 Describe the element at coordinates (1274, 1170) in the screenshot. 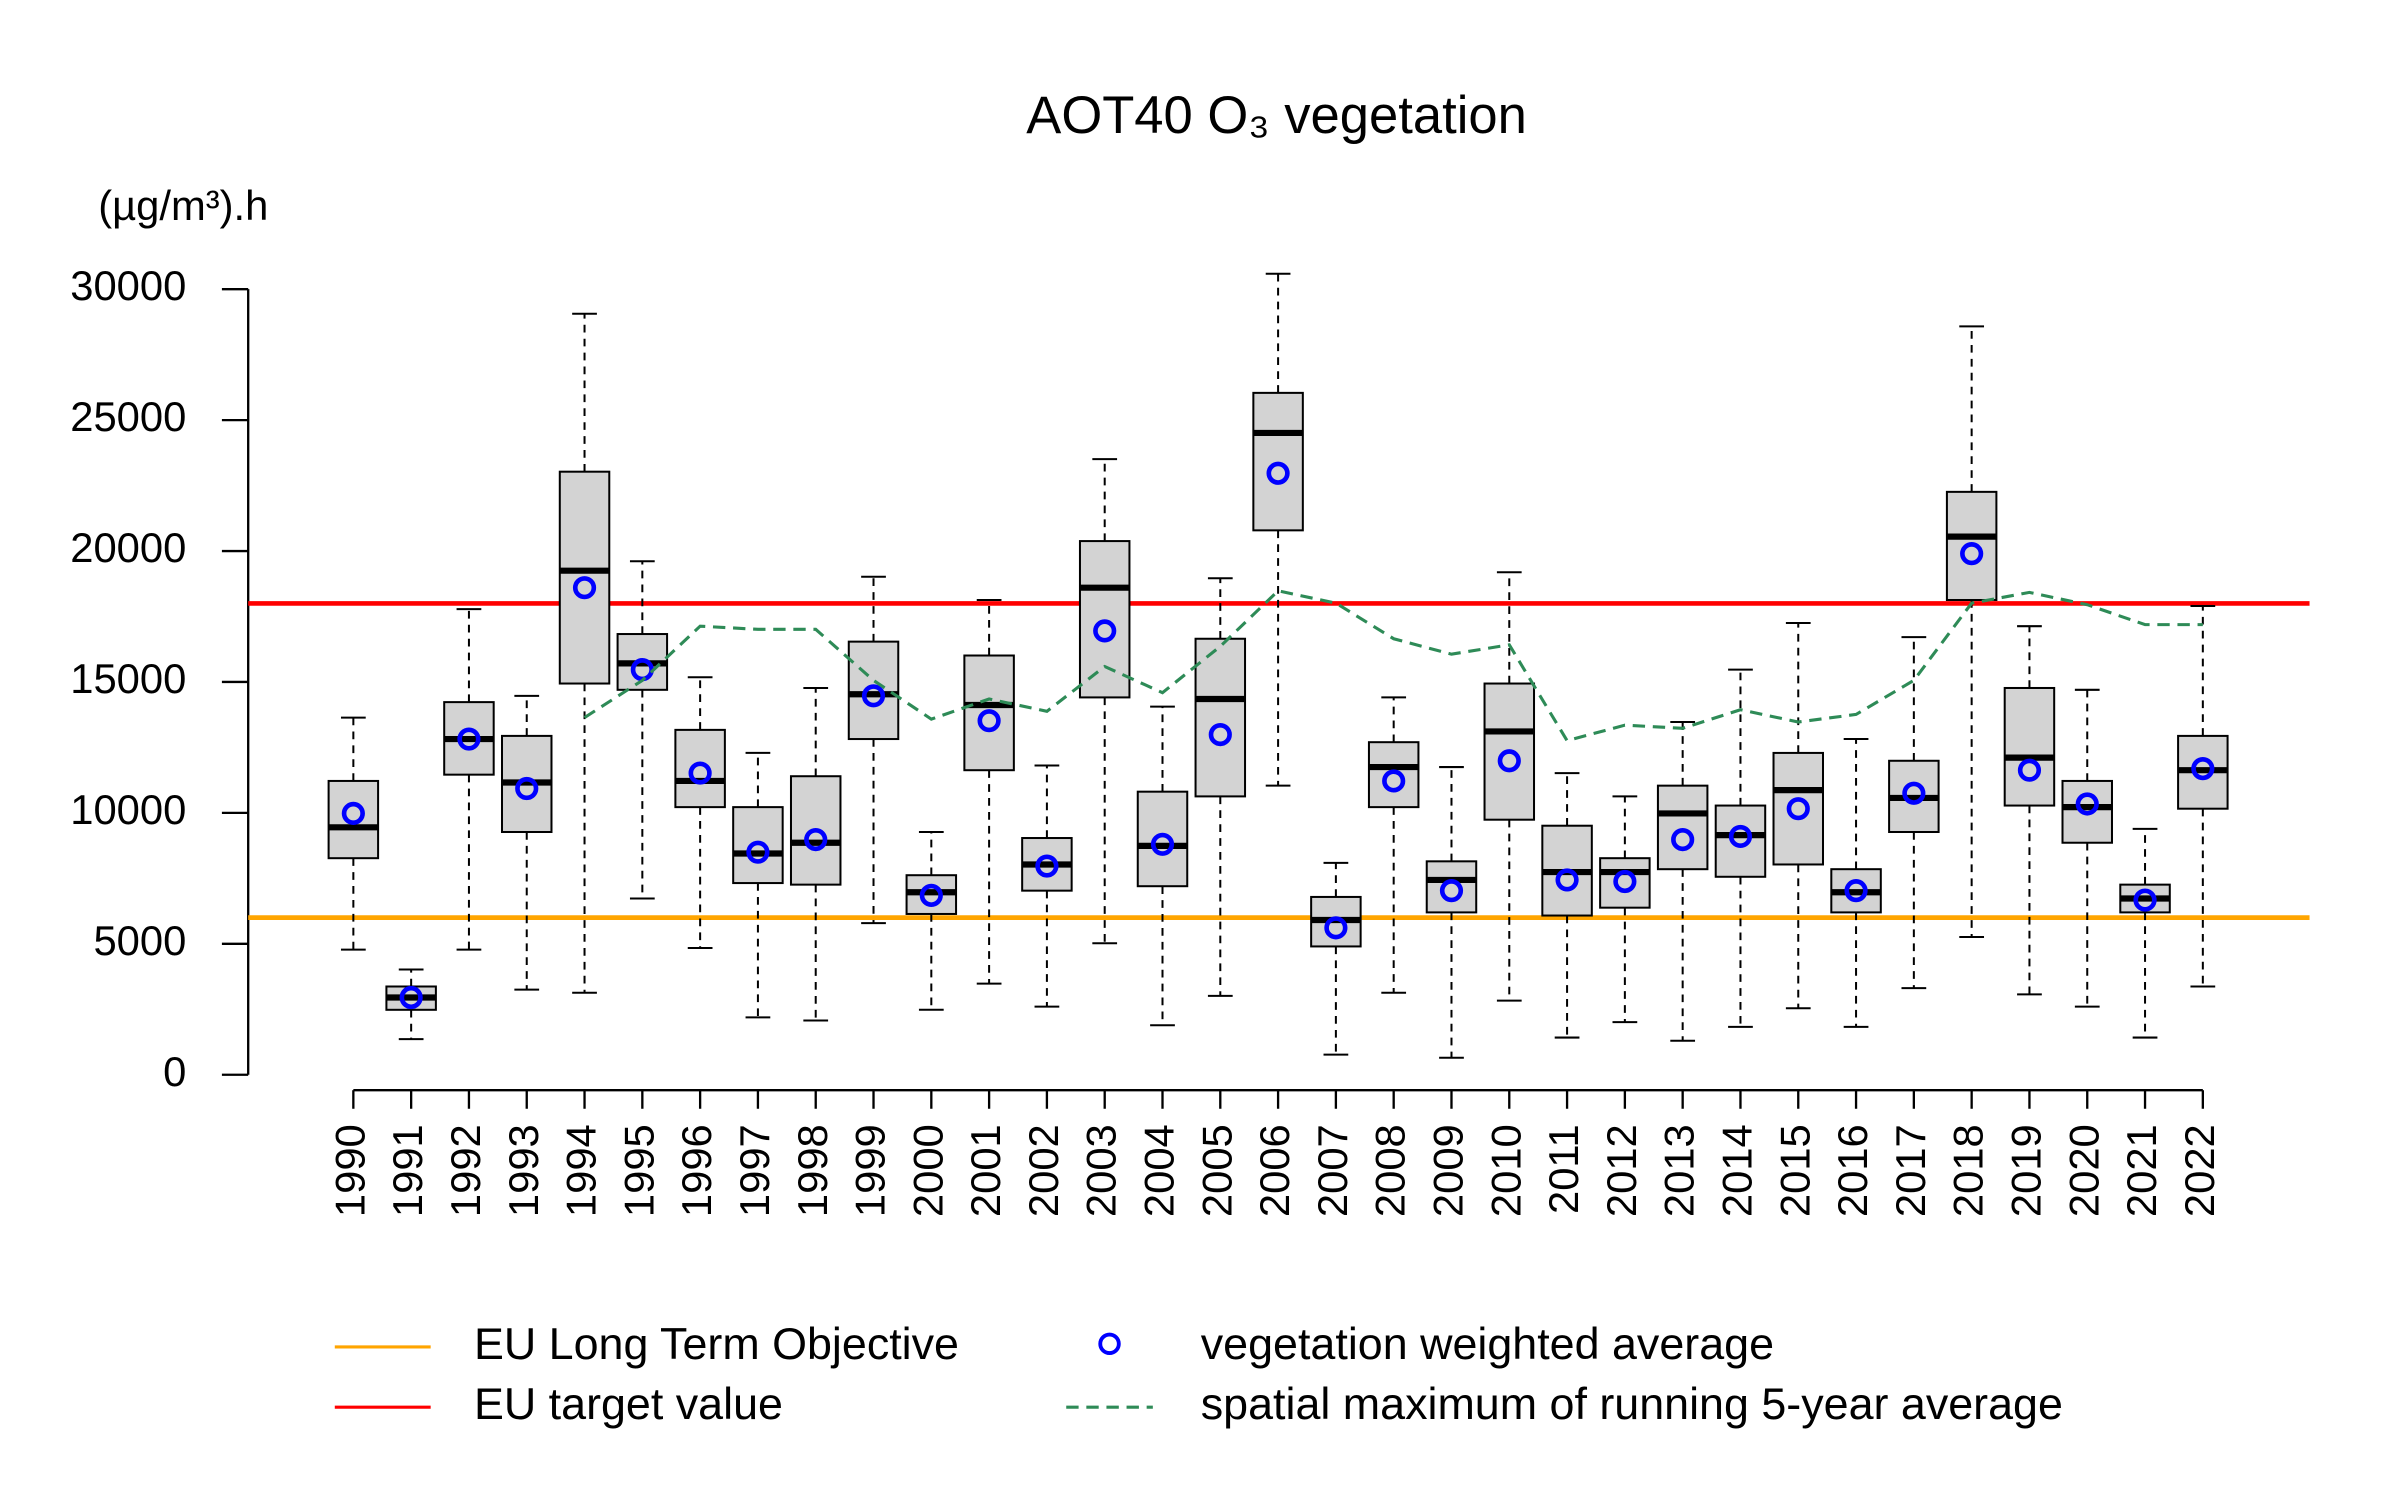

I see `x-tick-label: 2006` at that location.